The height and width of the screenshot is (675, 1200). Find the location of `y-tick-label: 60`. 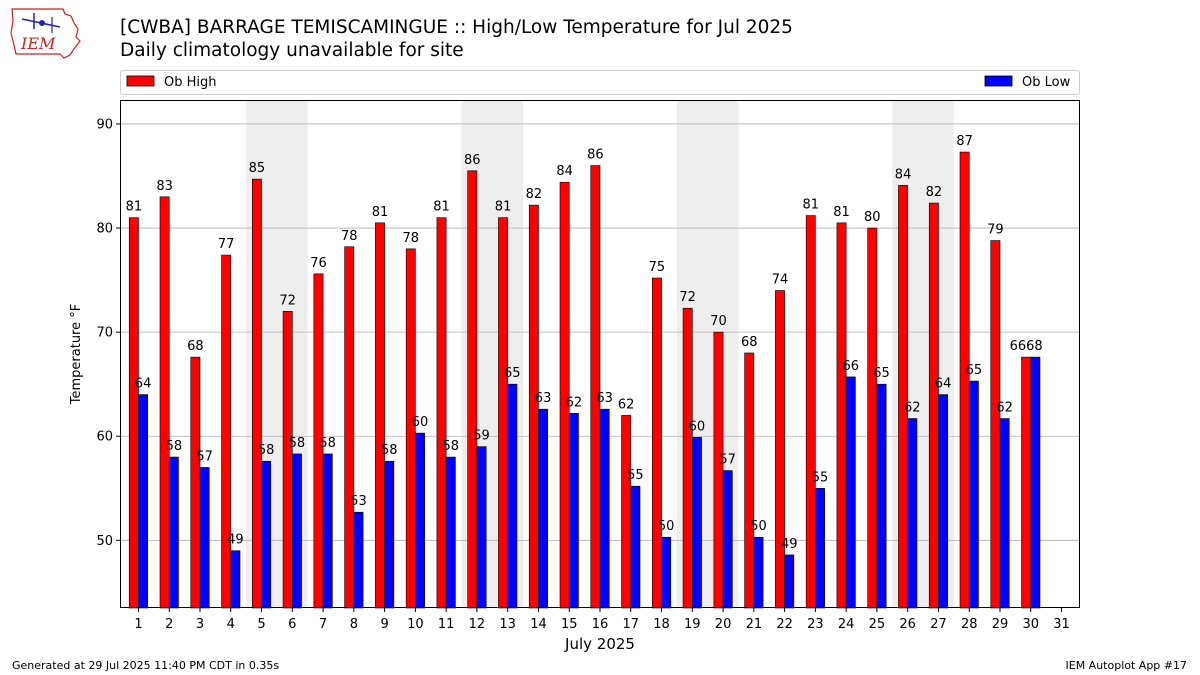

y-tick-label: 60 is located at coordinates (104, 437).